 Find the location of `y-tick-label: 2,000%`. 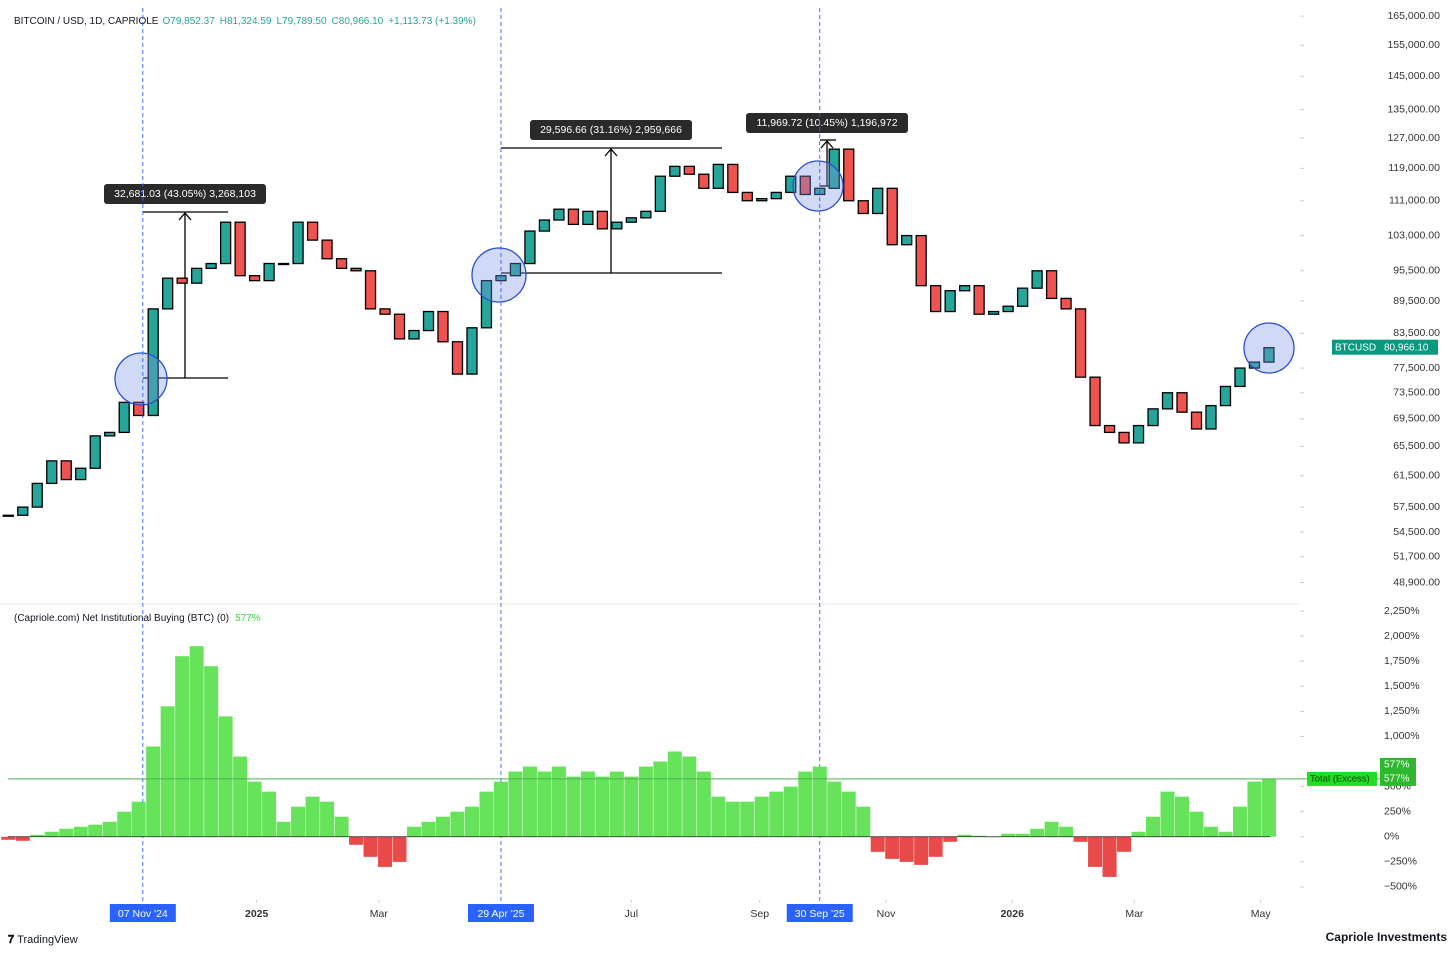

y-tick-label: 2,000% is located at coordinates (1402, 636).